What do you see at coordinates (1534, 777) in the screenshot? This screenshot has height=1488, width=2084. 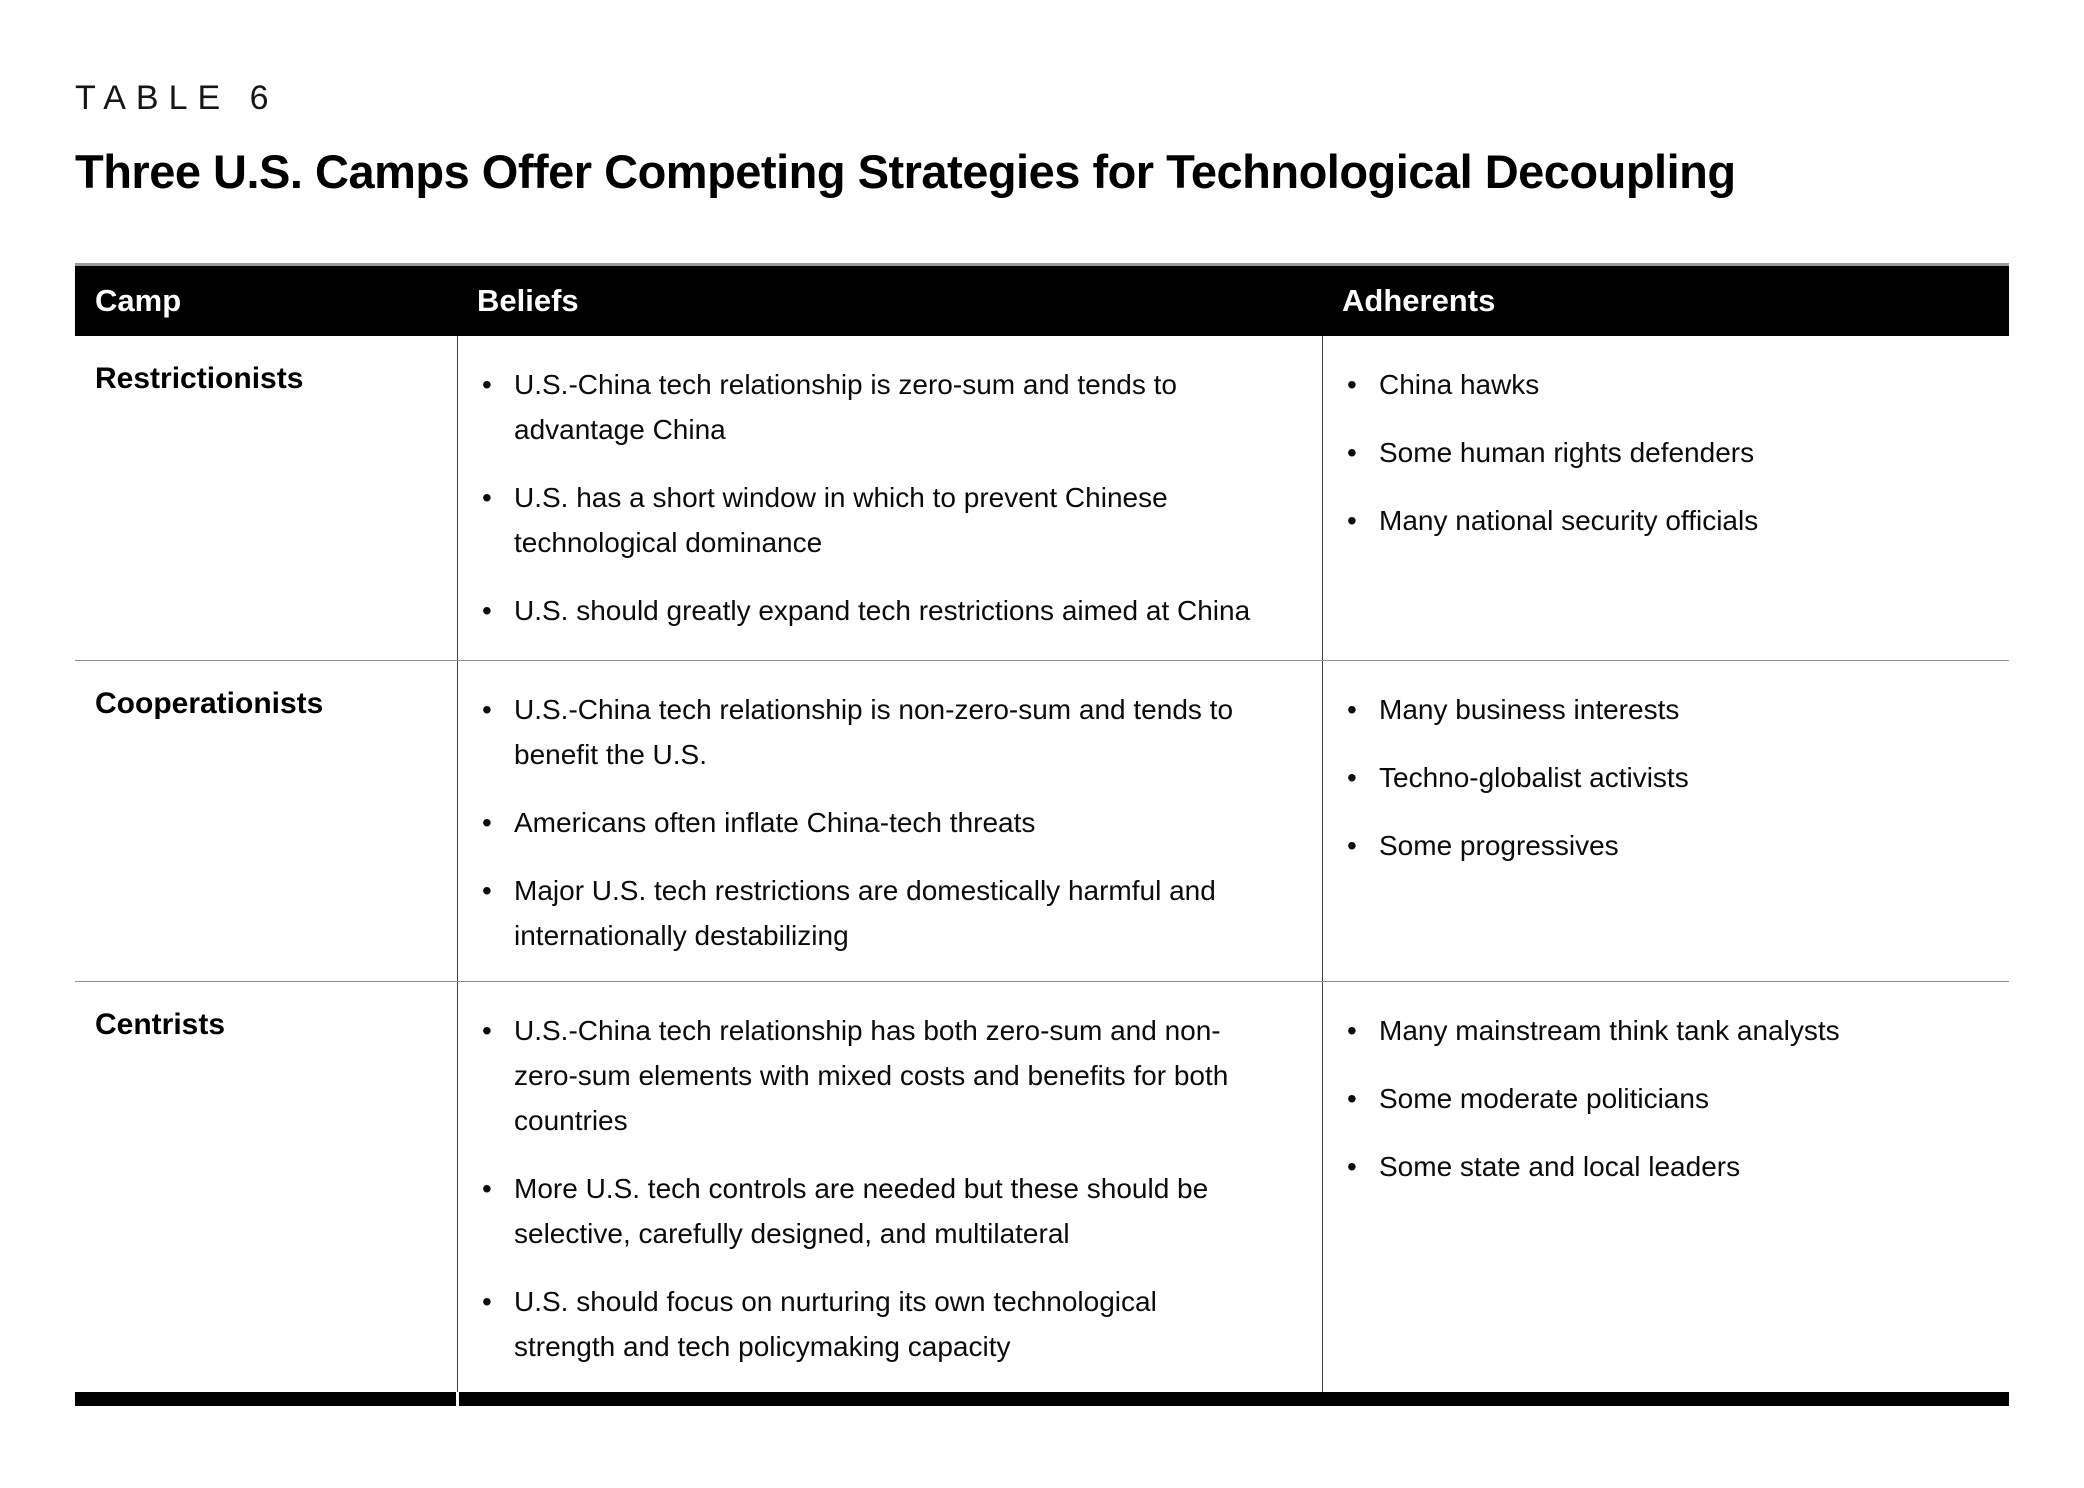 I see `adherent-text: Techno-globalist activists` at bounding box center [1534, 777].